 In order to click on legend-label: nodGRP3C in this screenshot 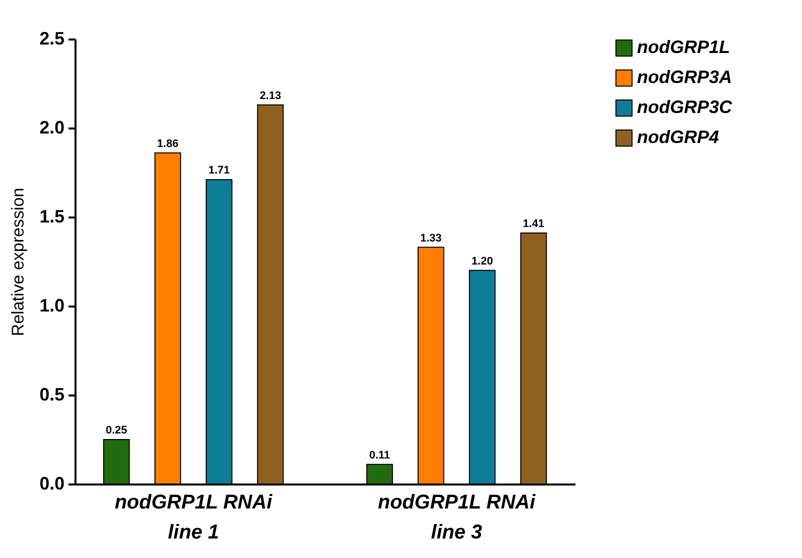, I will do `click(685, 107)`.